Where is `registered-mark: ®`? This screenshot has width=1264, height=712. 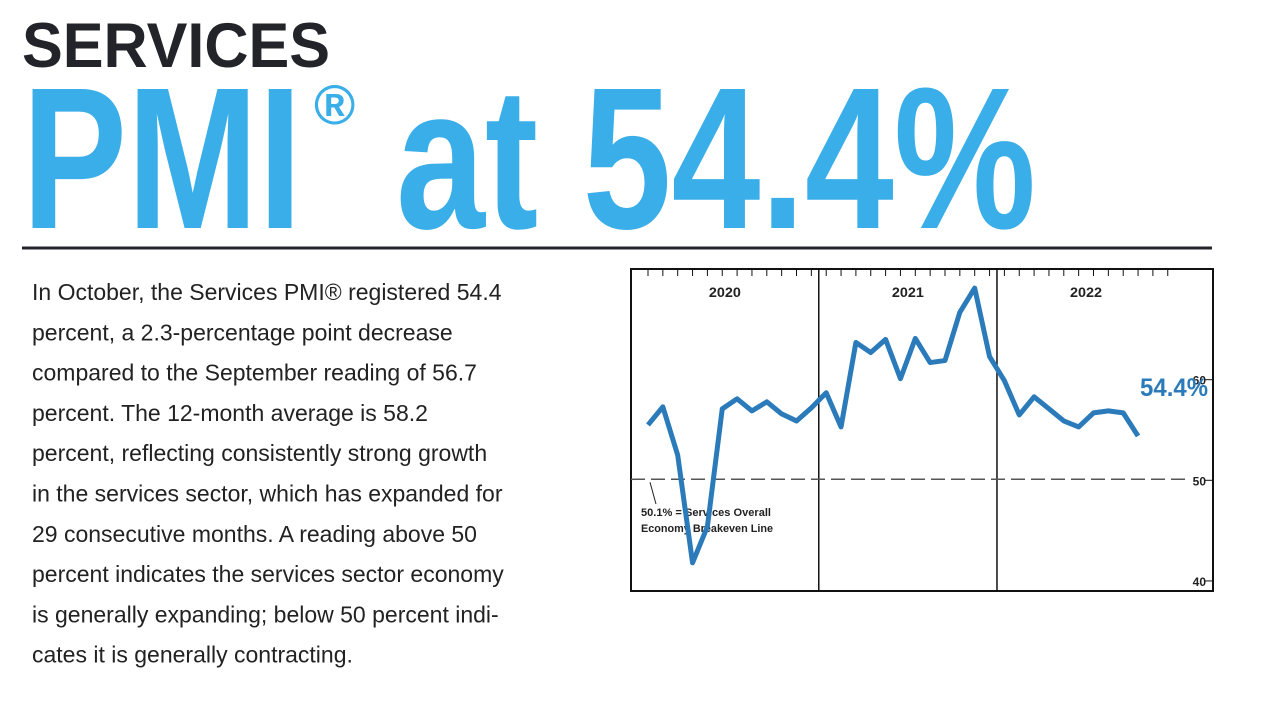 registered-mark: ® is located at coordinates (334, 104).